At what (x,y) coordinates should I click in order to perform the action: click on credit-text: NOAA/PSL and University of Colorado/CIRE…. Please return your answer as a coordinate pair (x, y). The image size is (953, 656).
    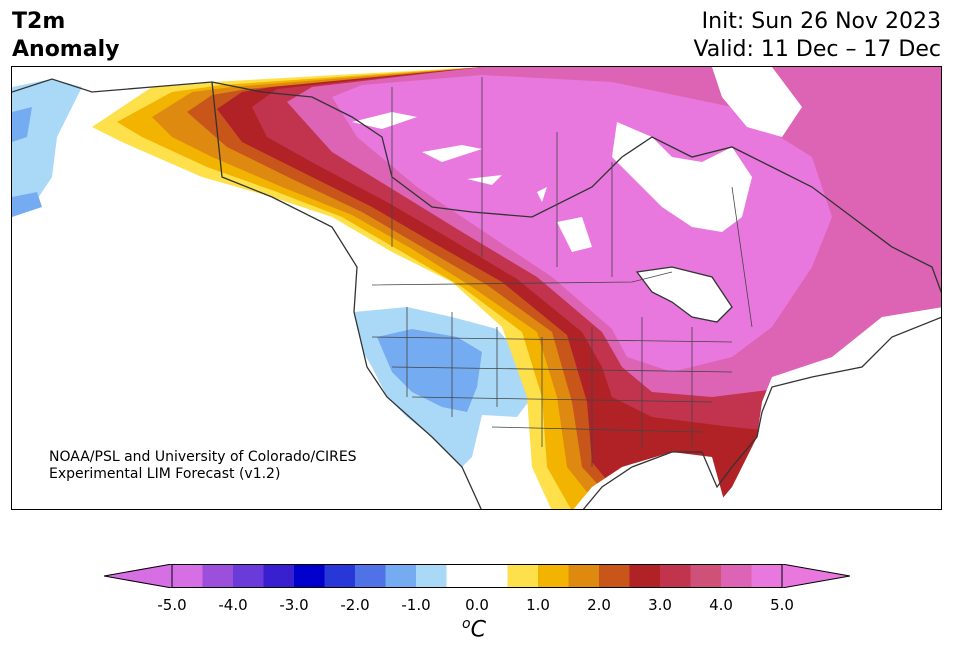
    Looking at the image, I should click on (203, 466).